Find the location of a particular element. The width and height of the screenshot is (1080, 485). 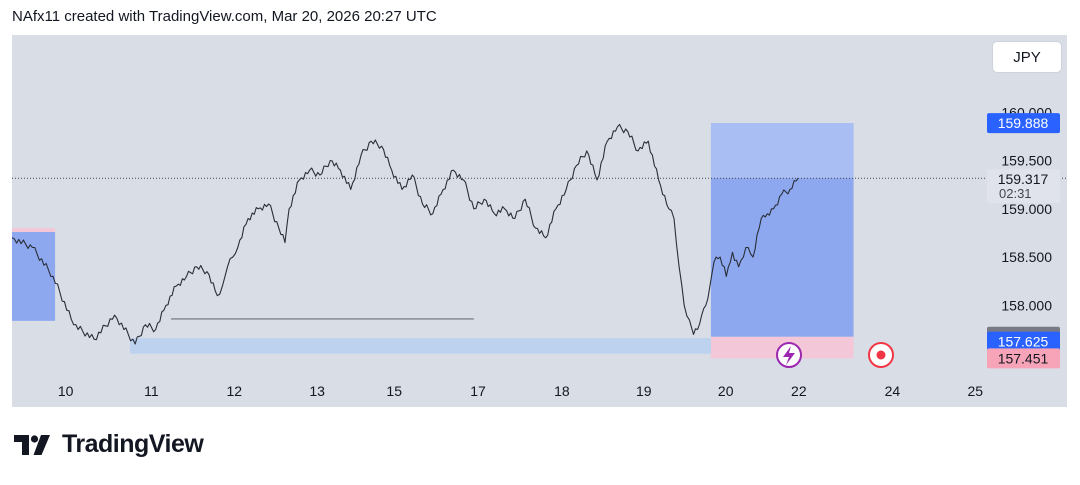

x-tick-24: 24 is located at coordinates (893, 391).